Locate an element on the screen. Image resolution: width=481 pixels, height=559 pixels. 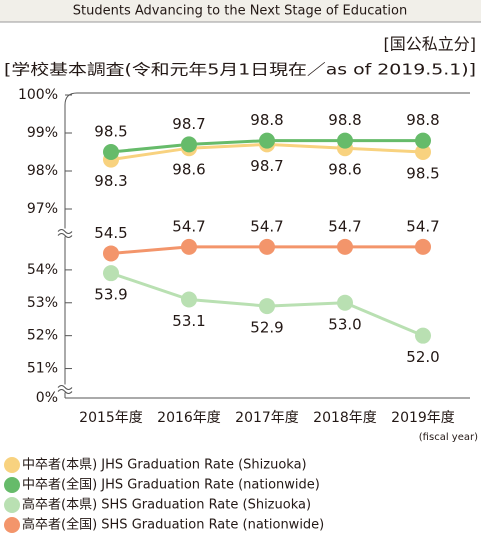
x-note: (fiscal year) is located at coordinates (448, 437).